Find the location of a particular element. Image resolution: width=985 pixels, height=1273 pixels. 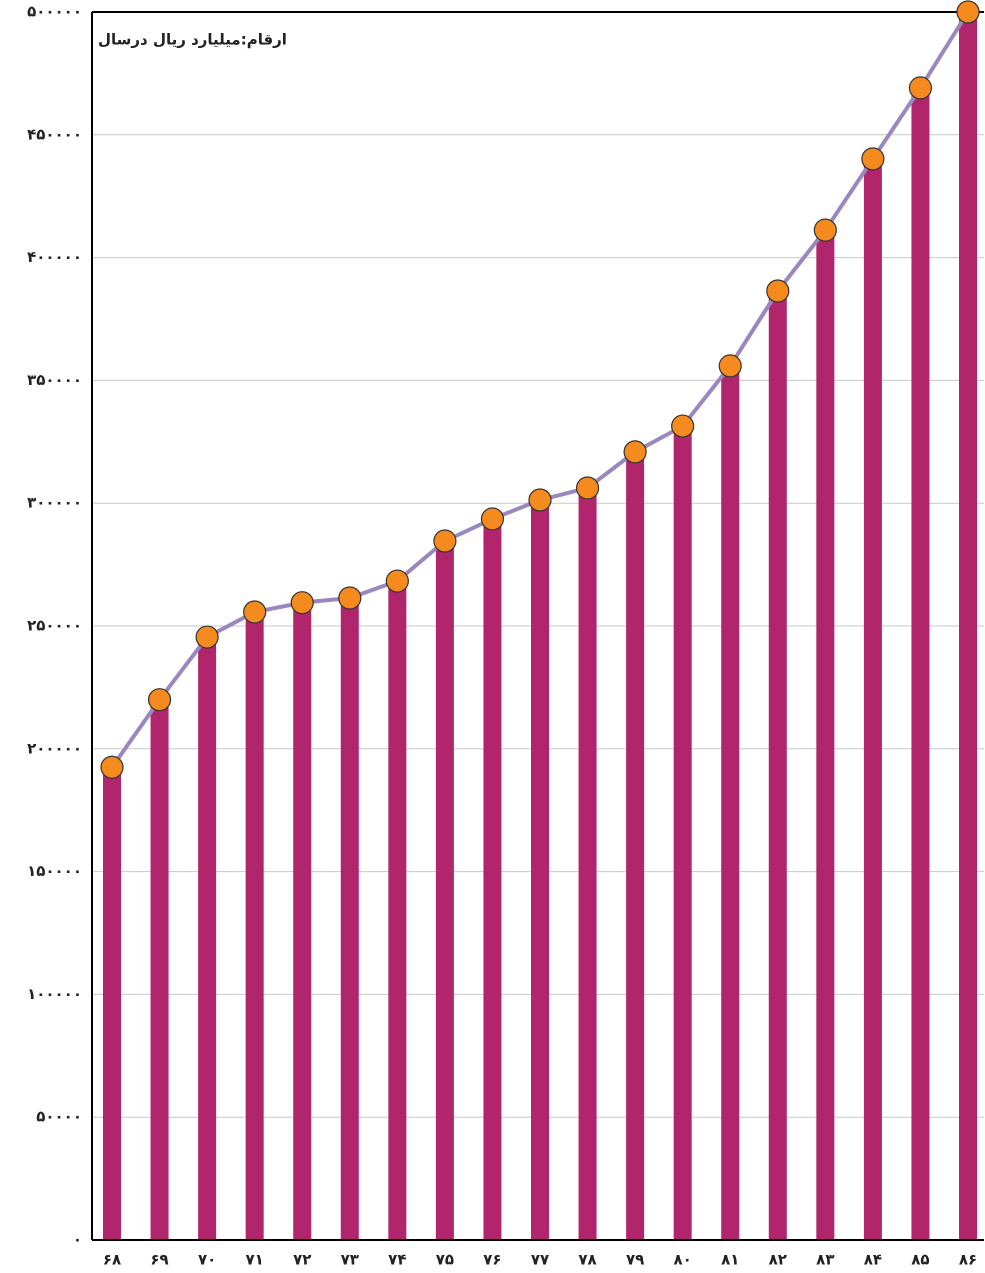

y-tick-label: ۱۰۰۰۰۰ is located at coordinates (54, 994).